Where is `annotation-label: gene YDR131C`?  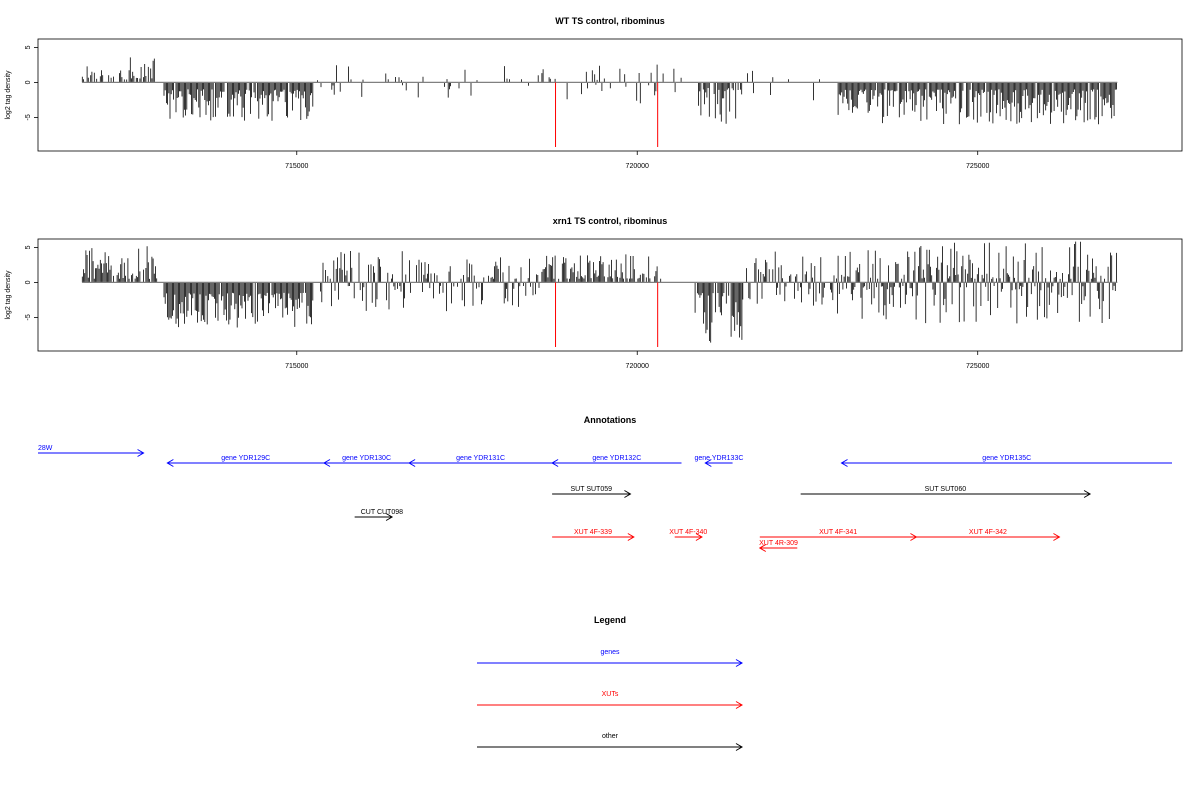
annotation-label: gene YDR131C is located at coordinates (480, 458).